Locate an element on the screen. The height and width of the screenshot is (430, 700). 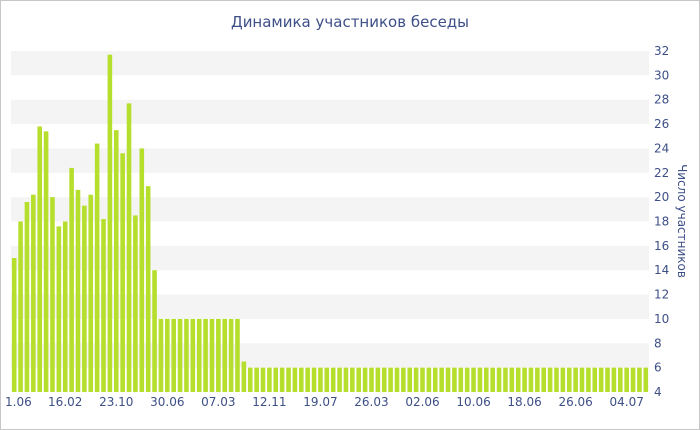
x-tick-label: 26.06 is located at coordinates (575, 402).